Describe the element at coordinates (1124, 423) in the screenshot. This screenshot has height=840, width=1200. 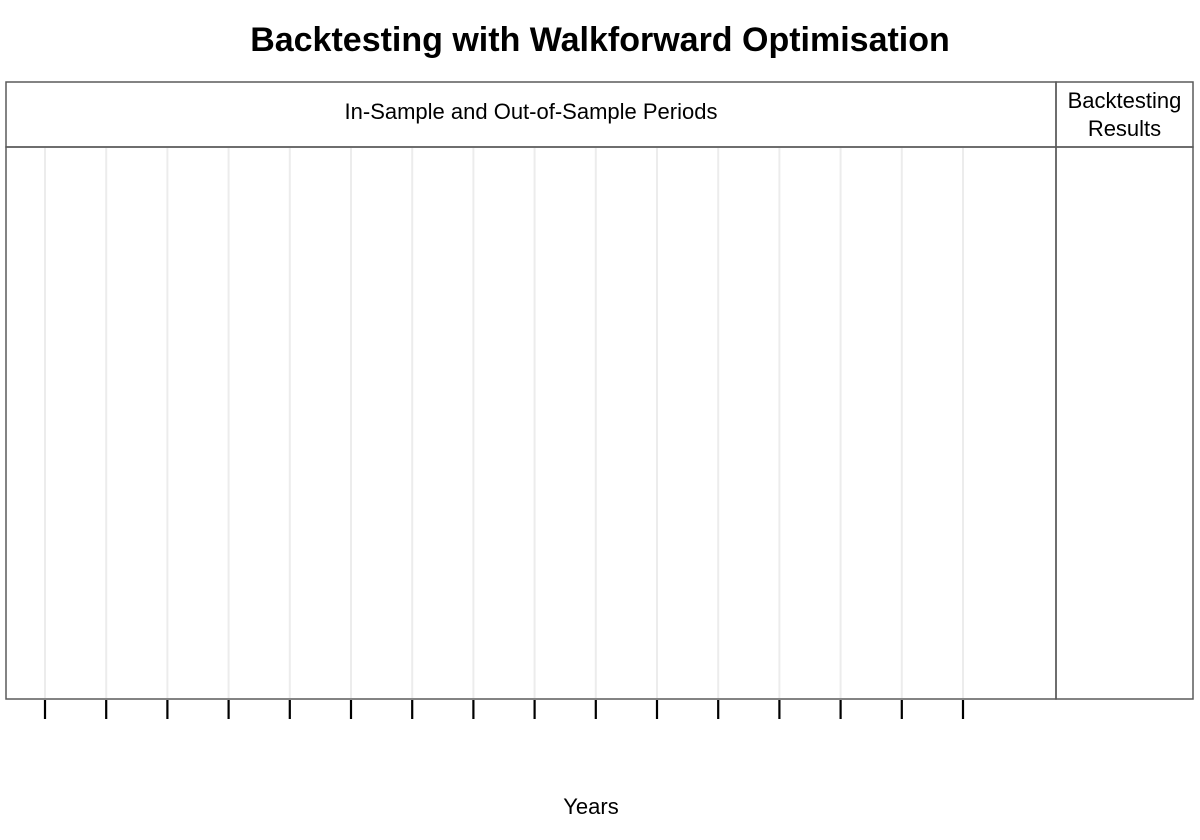
I see `results-panel` at that location.